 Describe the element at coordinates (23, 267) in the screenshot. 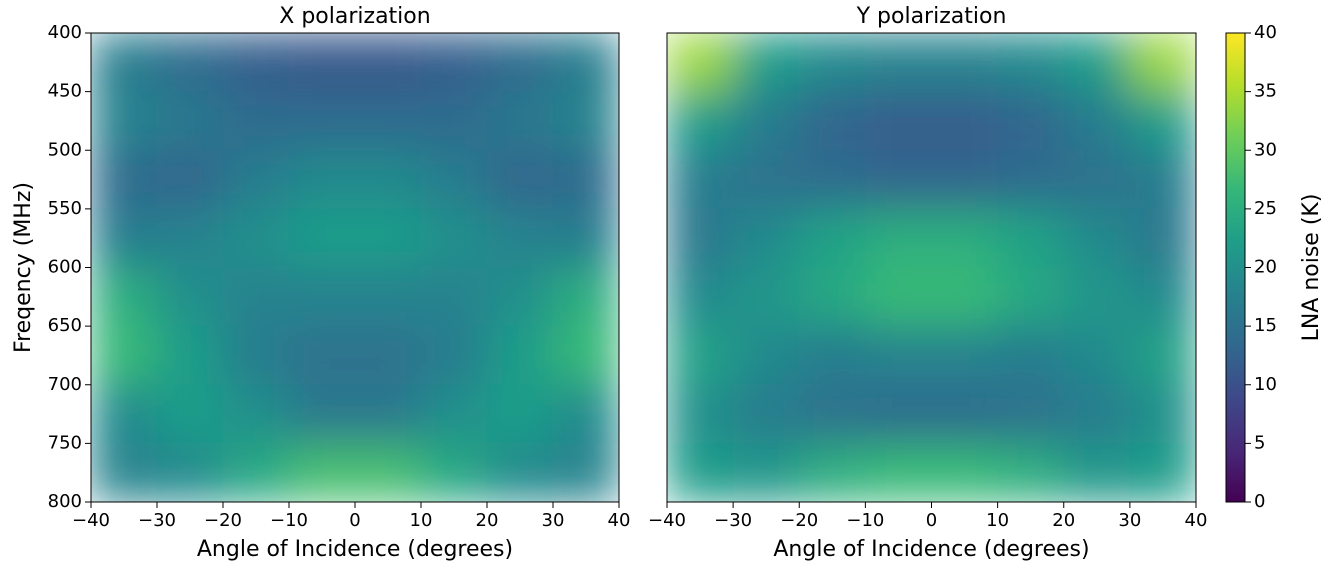

I see `y-axis-label: Freqency (MHz)` at that location.